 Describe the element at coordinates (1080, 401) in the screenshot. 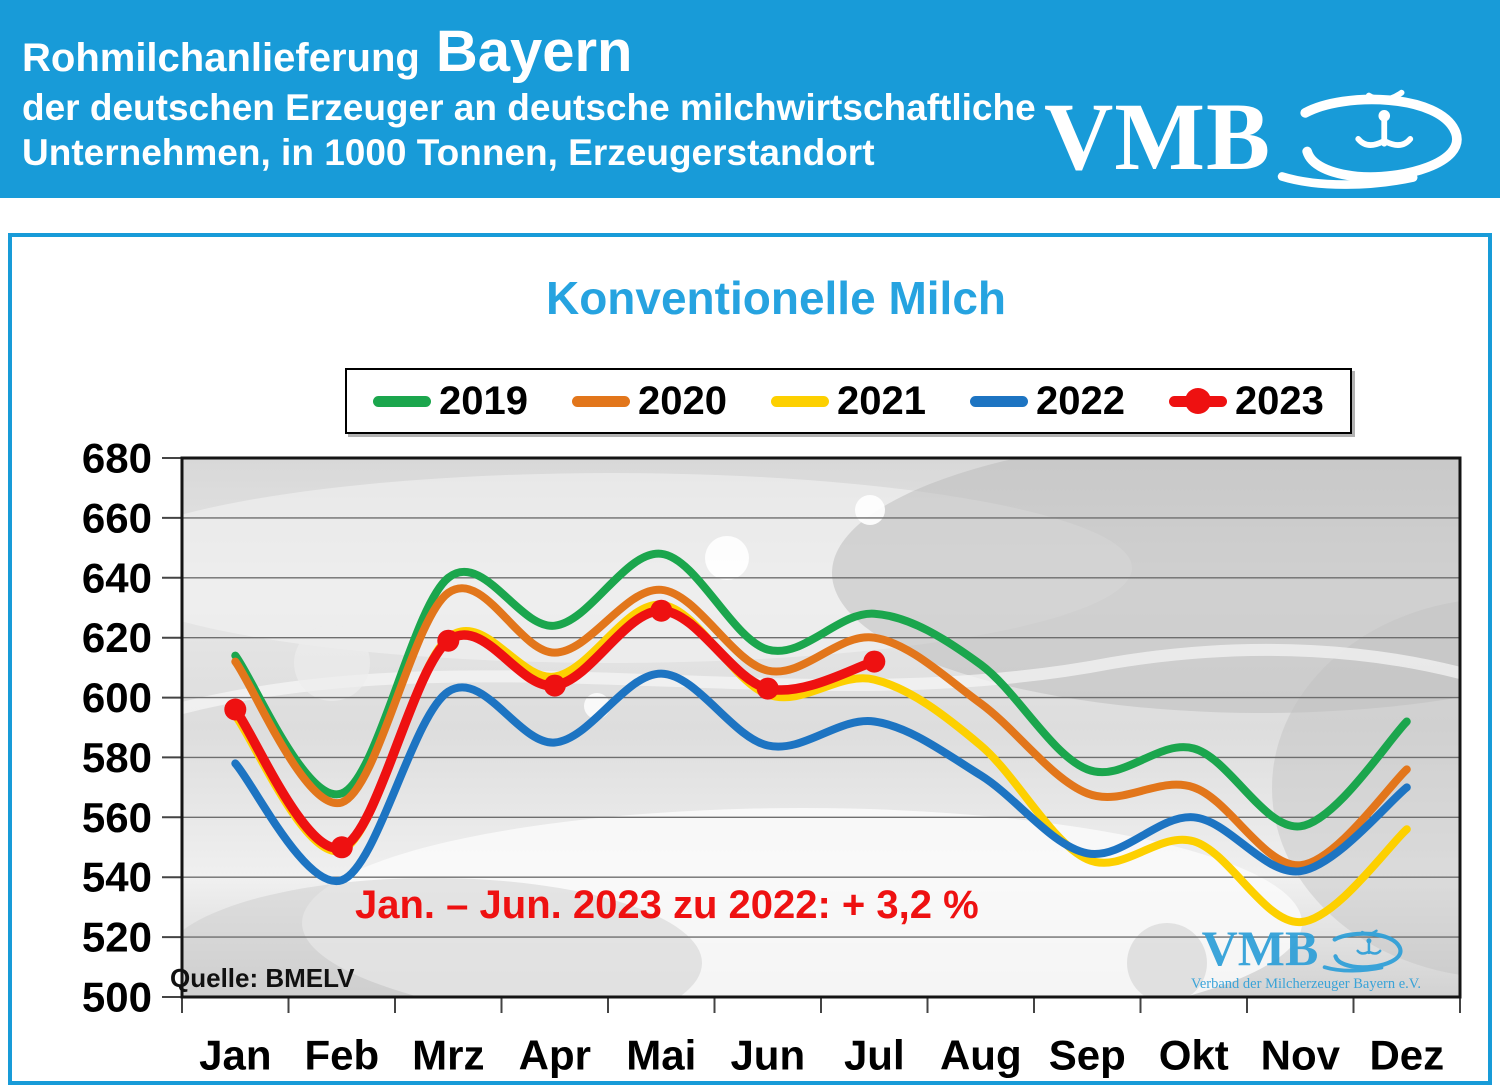

I see `legend-label-2022: 2022` at that location.